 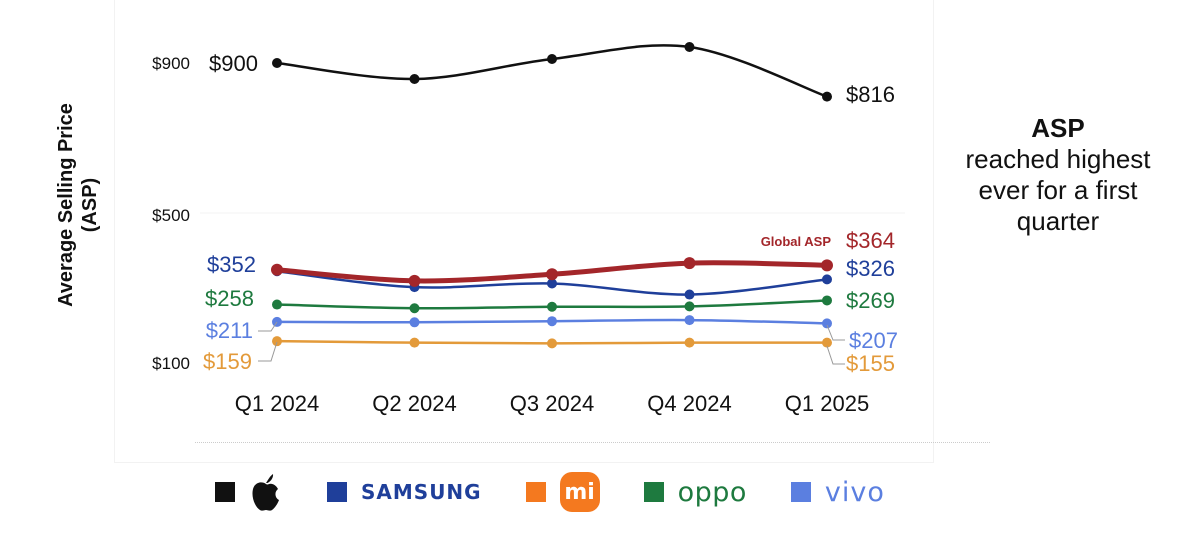 I want to click on legend-item-vivo: vivo, so click(x=837, y=492).